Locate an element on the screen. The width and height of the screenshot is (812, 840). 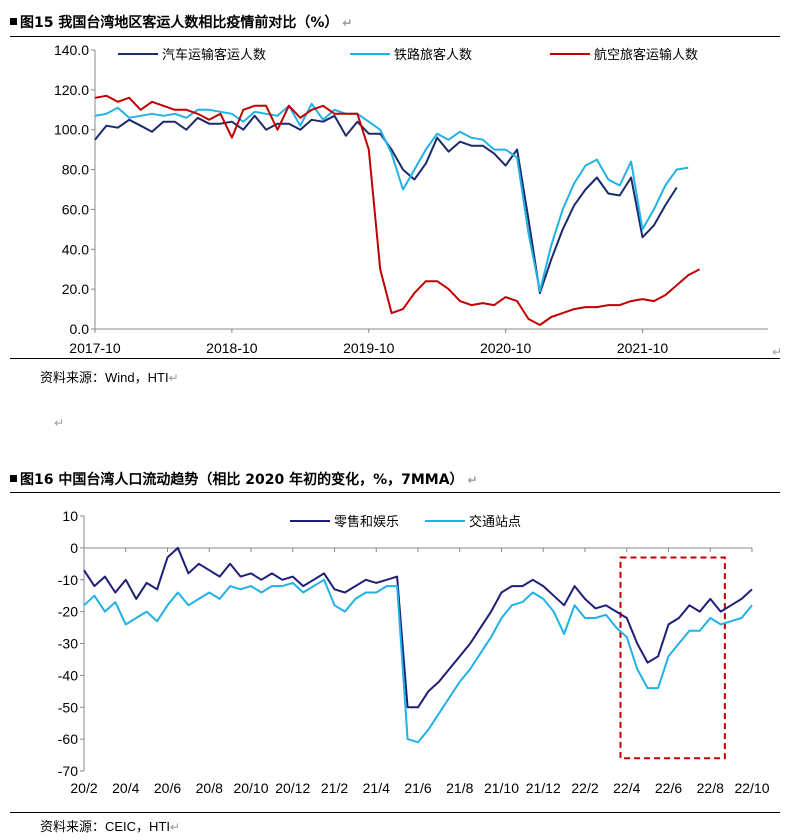
fig16-x-tick-label: 21/4 is located at coordinates (376, 788).